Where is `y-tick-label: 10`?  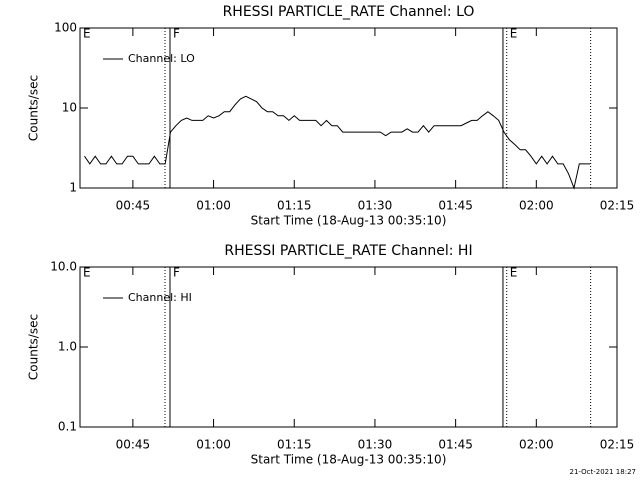 y-tick-label: 10 is located at coordinates (69, 108).